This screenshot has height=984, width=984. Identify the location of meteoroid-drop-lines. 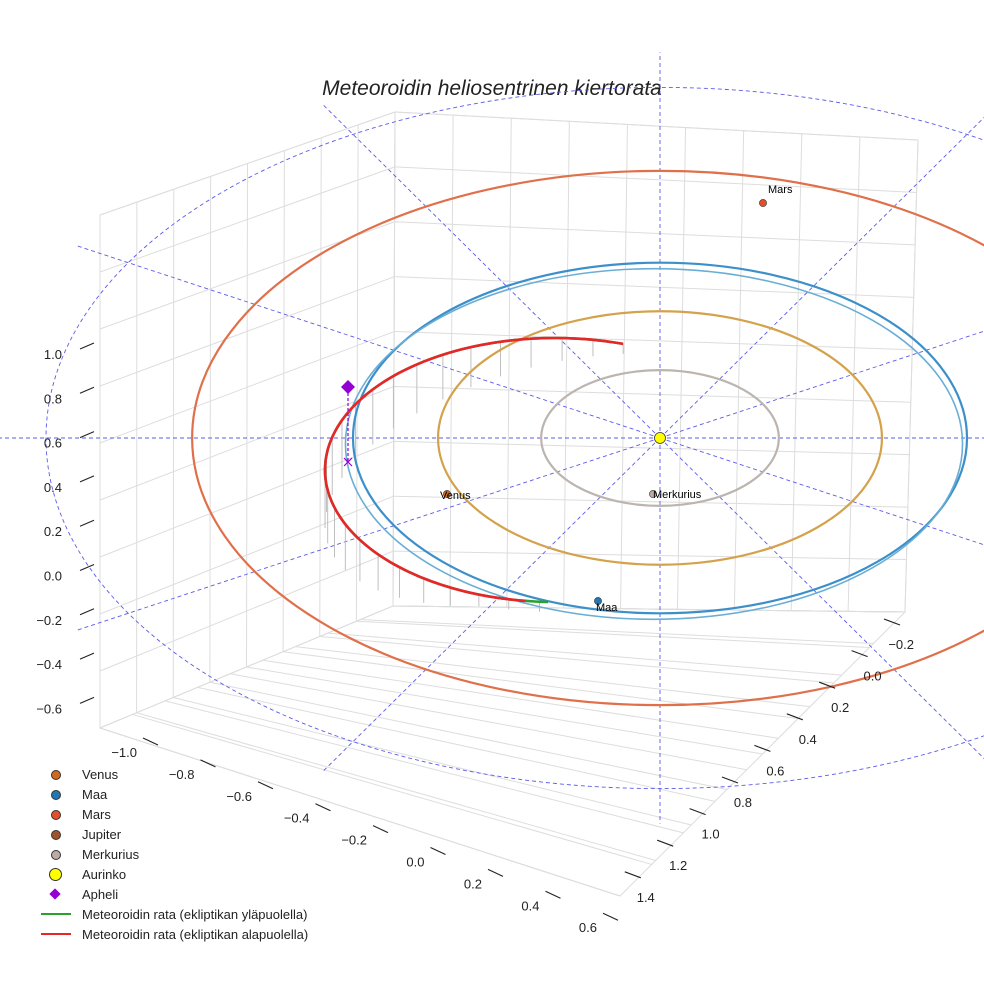
(474, 475).